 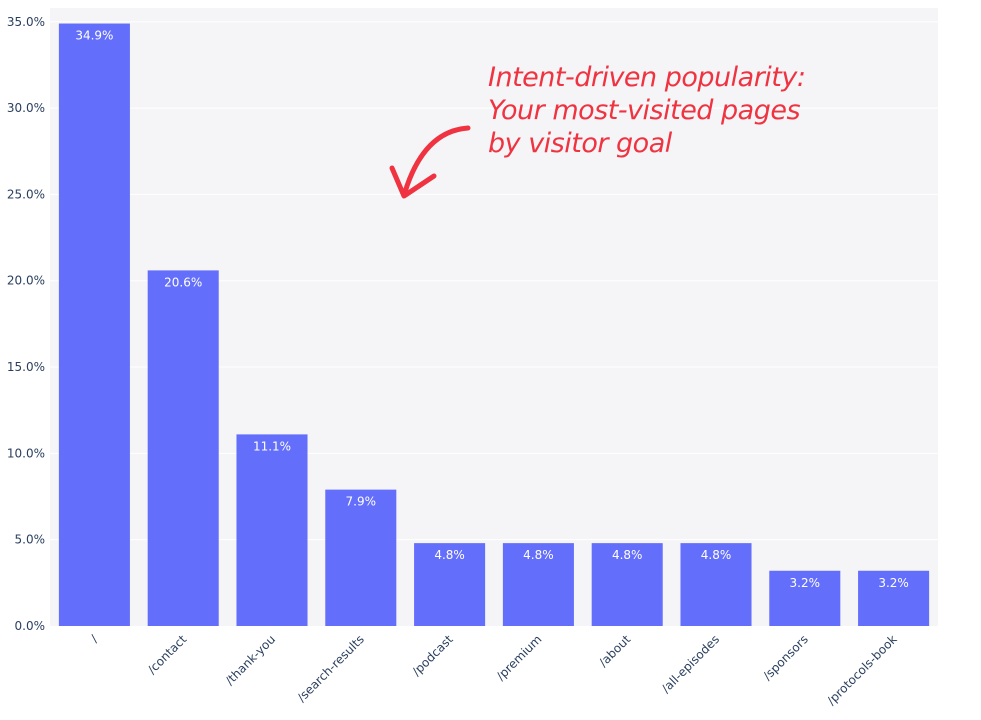 What do you see at coordinates (580, 143) in the screenshot?
I see `annotation-line-3: by visitor goal` at bounding box center [580, 143].